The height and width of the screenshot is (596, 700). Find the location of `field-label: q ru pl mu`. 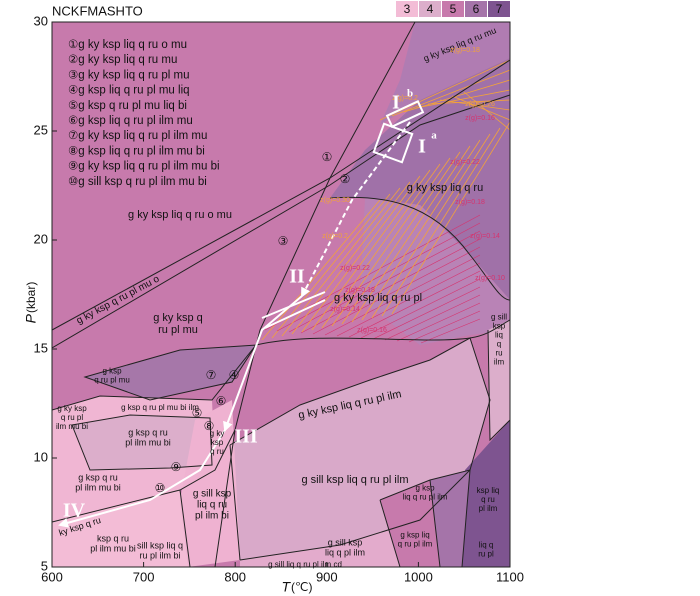

field-label: q ru pl mu is located at coordinates (112, 380).